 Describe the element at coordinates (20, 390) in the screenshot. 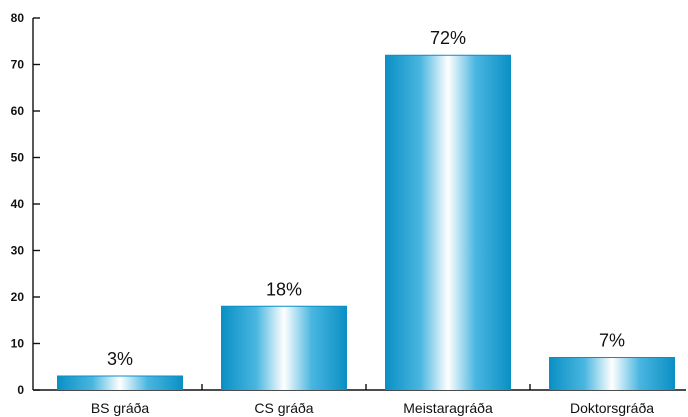

I see `y-tick-label: 0` at that location.